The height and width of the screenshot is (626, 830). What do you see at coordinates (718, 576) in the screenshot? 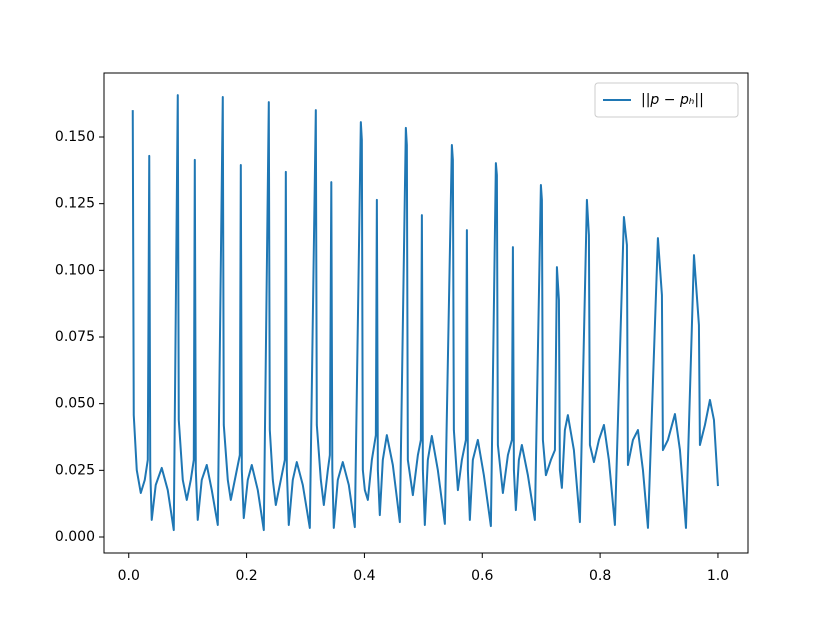
I see `x-tick-label: 1.0` at bounding box center [718, 576].